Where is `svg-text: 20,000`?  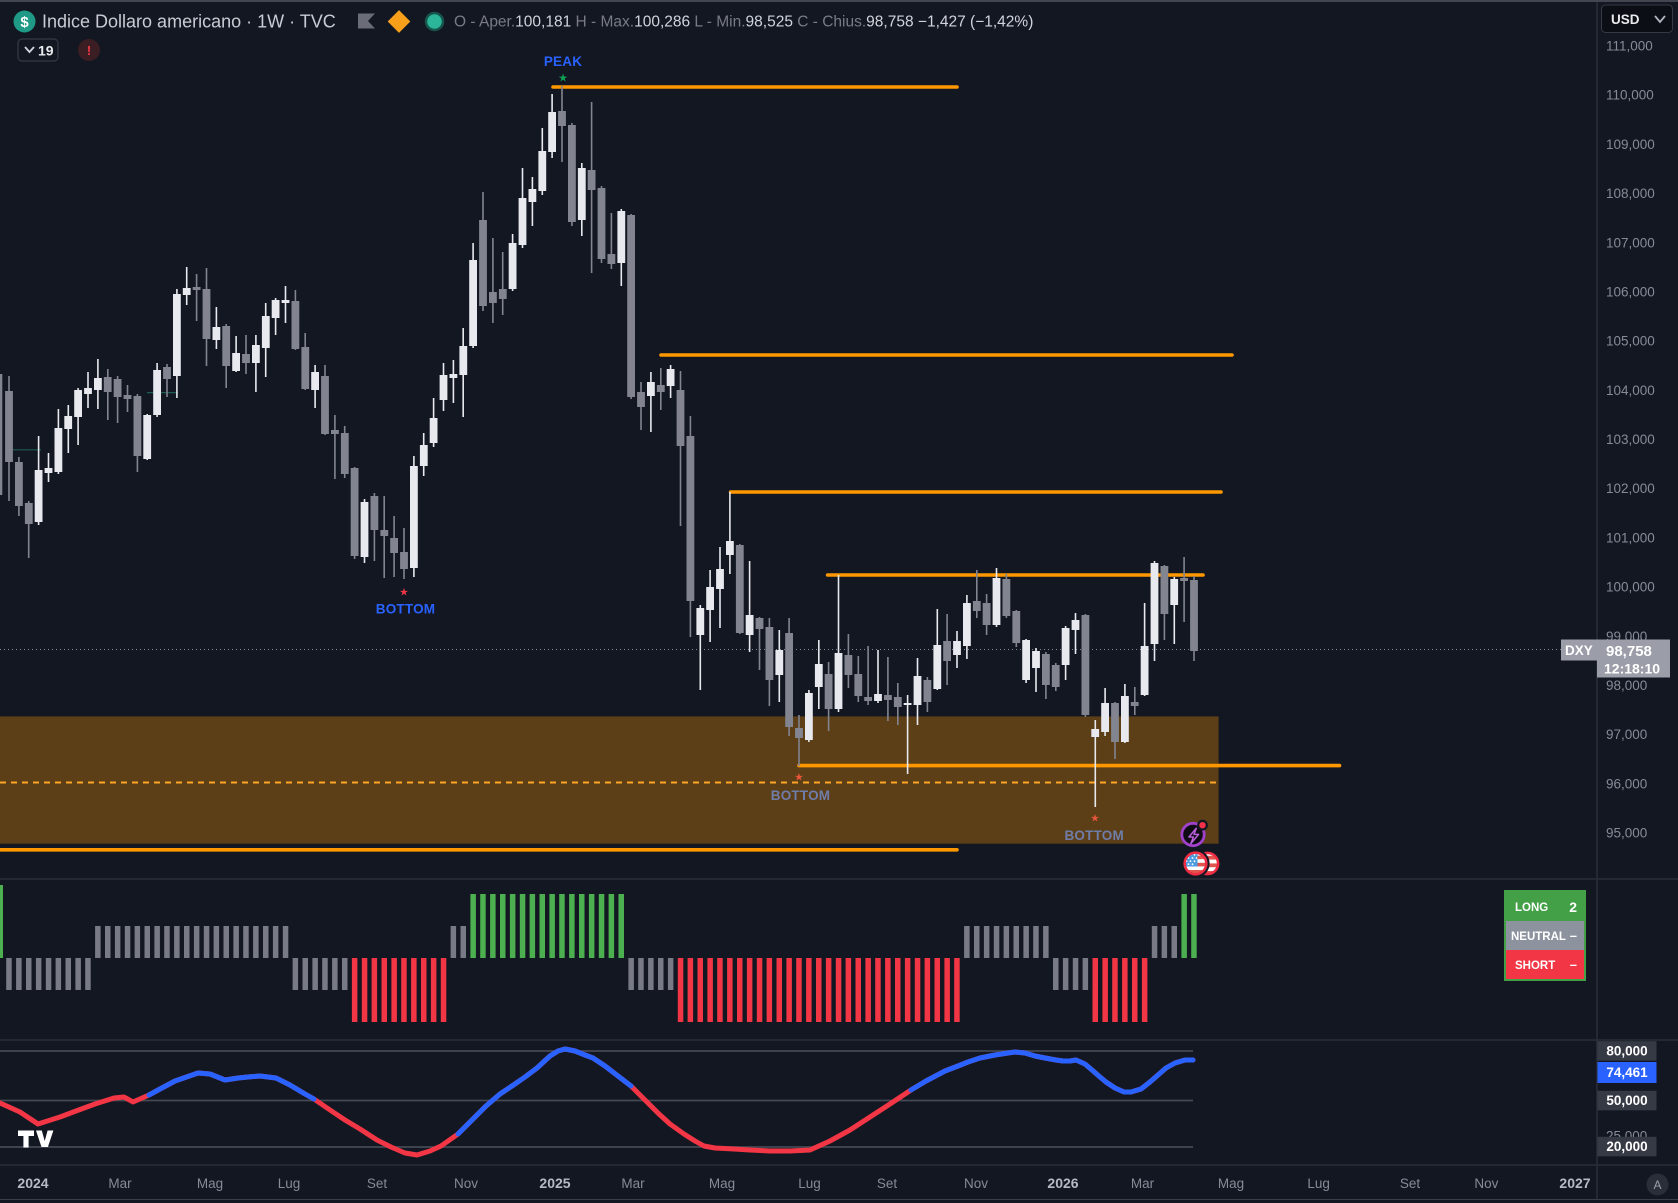 svg-text: 20,000 is located at coordinates (1626, 1146).